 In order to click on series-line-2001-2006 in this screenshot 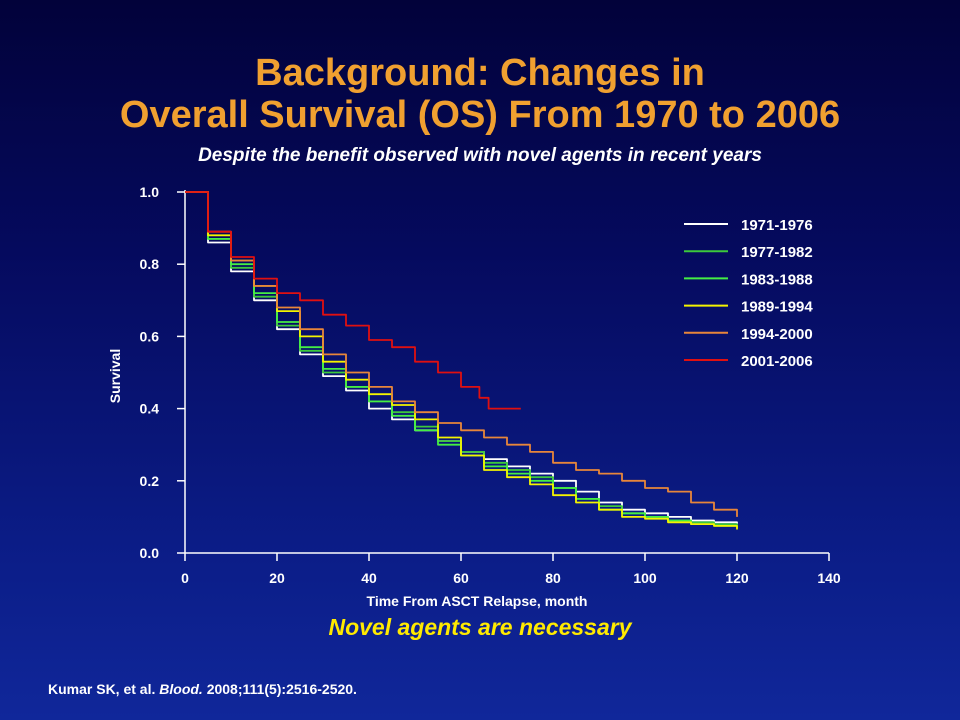, I will do `click(353, 300)`.